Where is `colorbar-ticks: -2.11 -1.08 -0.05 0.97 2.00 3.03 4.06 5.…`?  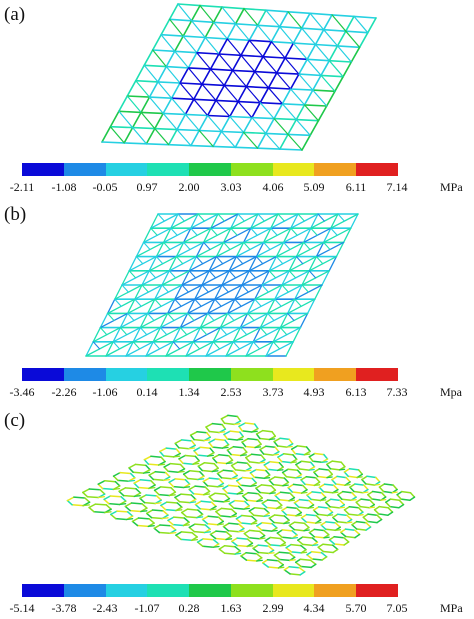 colorbar-ticks: -2.11 -1.08 -0.05 0.97 2.00 3.03 4.06 5.… is located at coordinates (237, 188).